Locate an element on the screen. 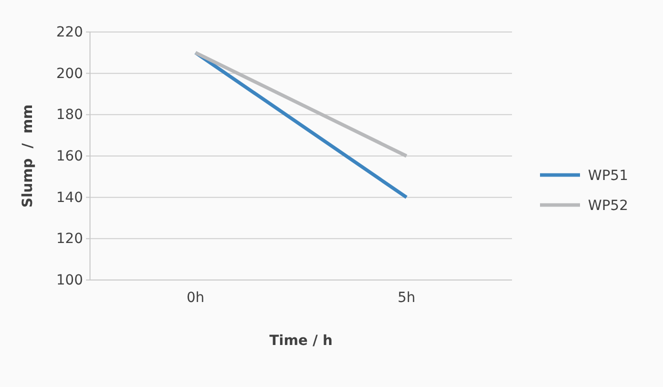 This screenshot has width=663, height=387. x-tick-label: 5h is located at coordinates (407, 298).